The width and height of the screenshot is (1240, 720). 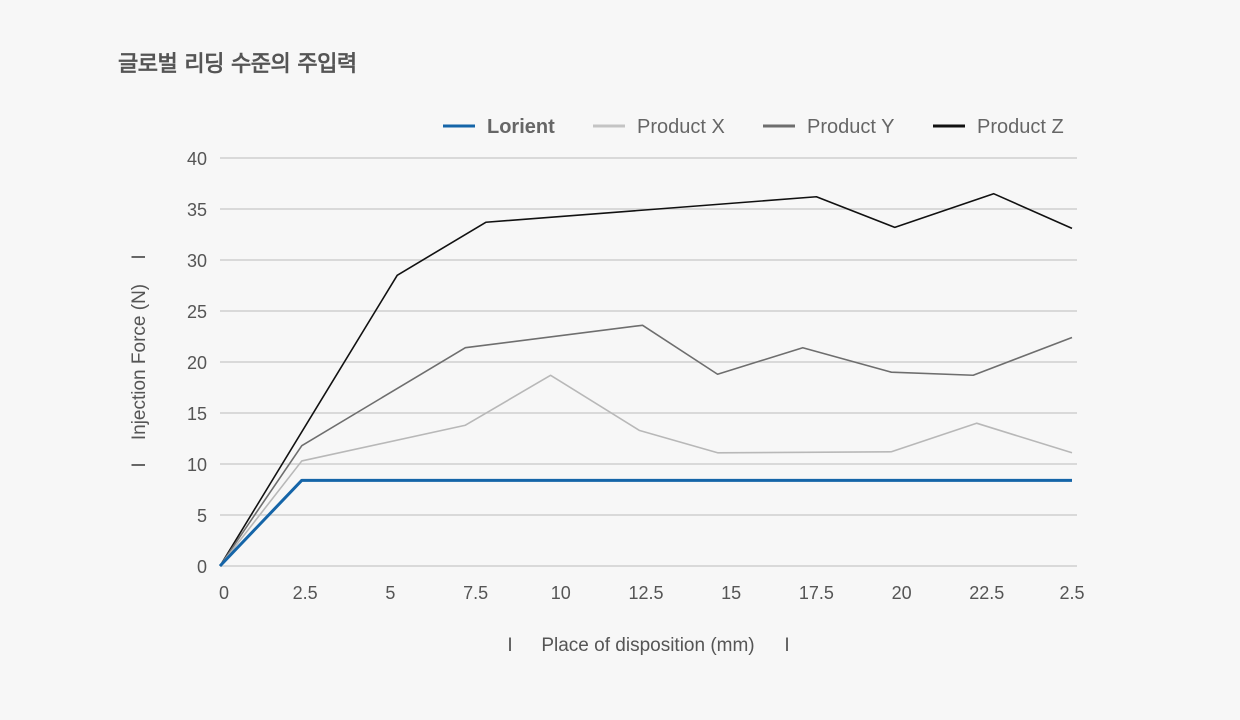 I want to click on y-tick-label: 40, so click(x=197, y=159).